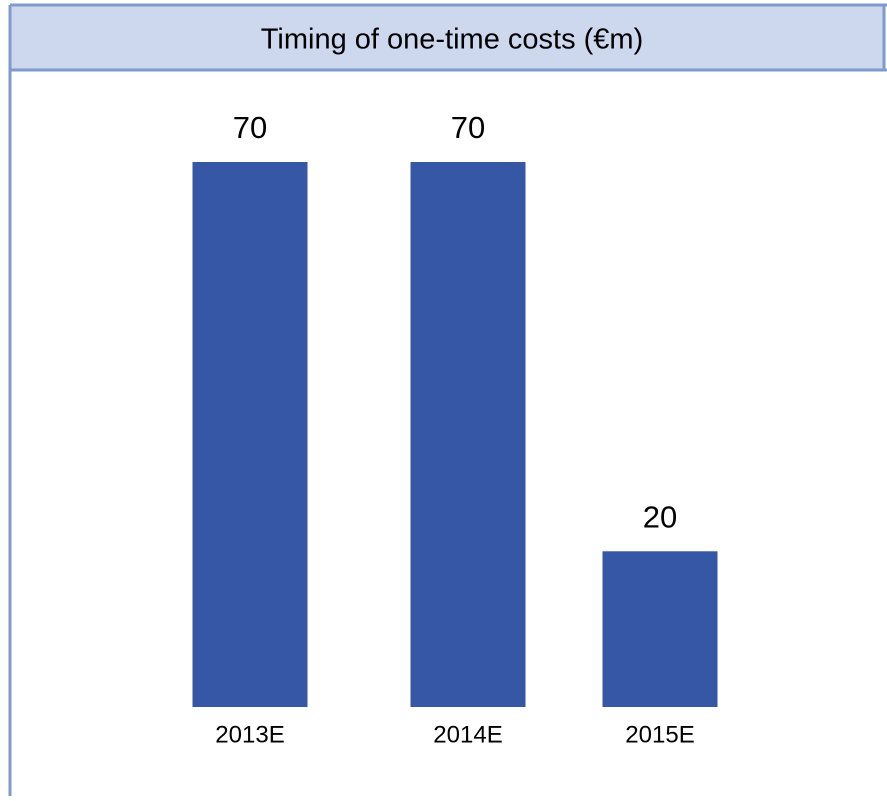  What do you see at coordinates (467, 734) in the screenshot?
I see `x-tick-label: 2014E` at bounding box center [467, 734].